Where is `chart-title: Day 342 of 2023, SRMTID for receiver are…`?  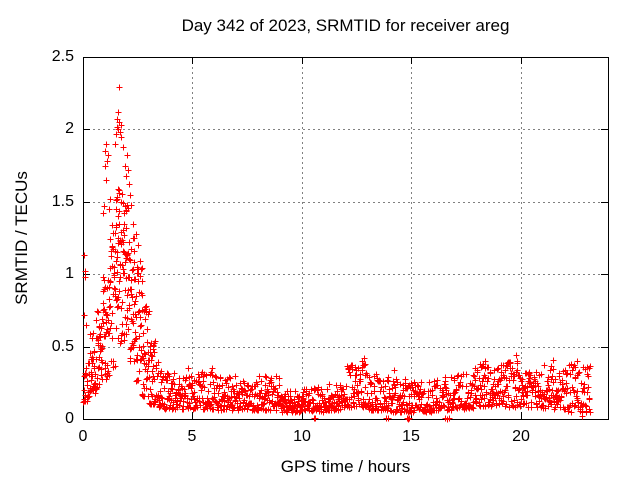
chart-title: Day 342 of 2023, SRMTID for receiver are… is located at coordinates (345, 25).